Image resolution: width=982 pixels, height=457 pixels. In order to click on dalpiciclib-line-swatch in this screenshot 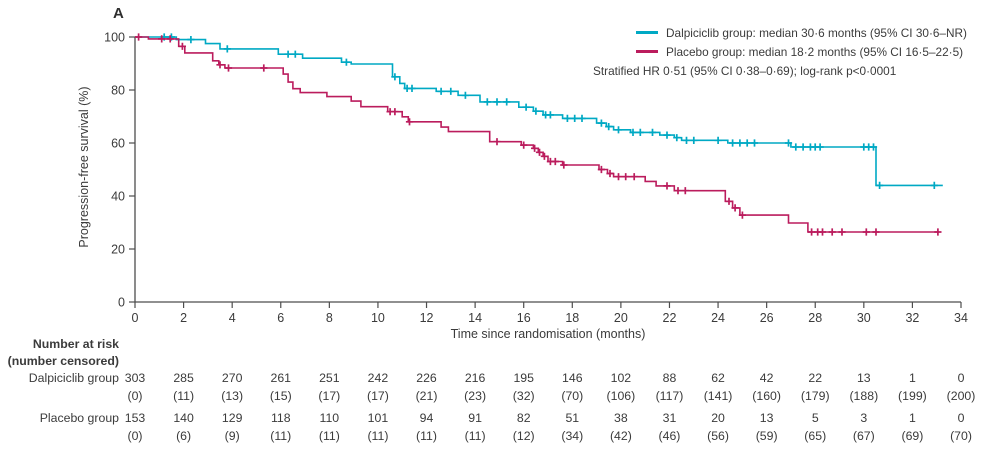, I will do `click(647, 32)`.